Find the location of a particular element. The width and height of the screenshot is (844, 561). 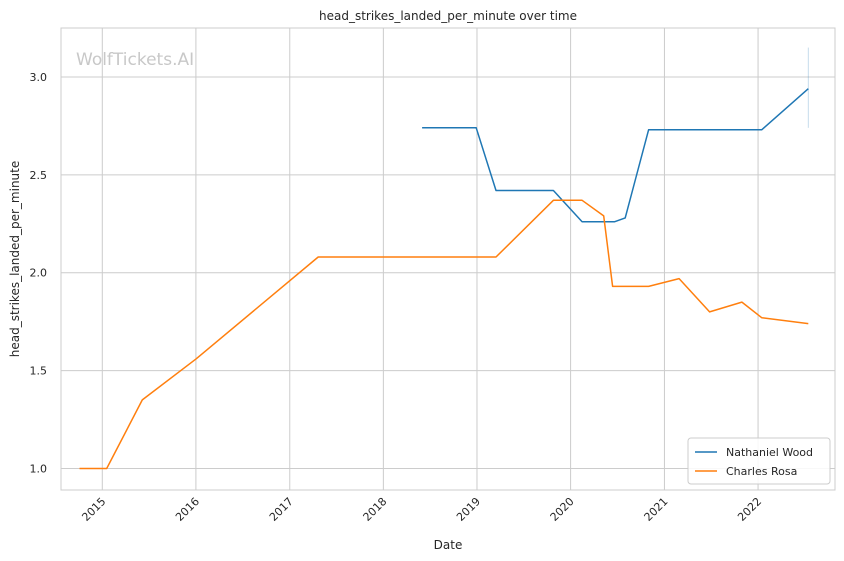

y-tick-label: 2.5 is located at coordinates (39, 175).